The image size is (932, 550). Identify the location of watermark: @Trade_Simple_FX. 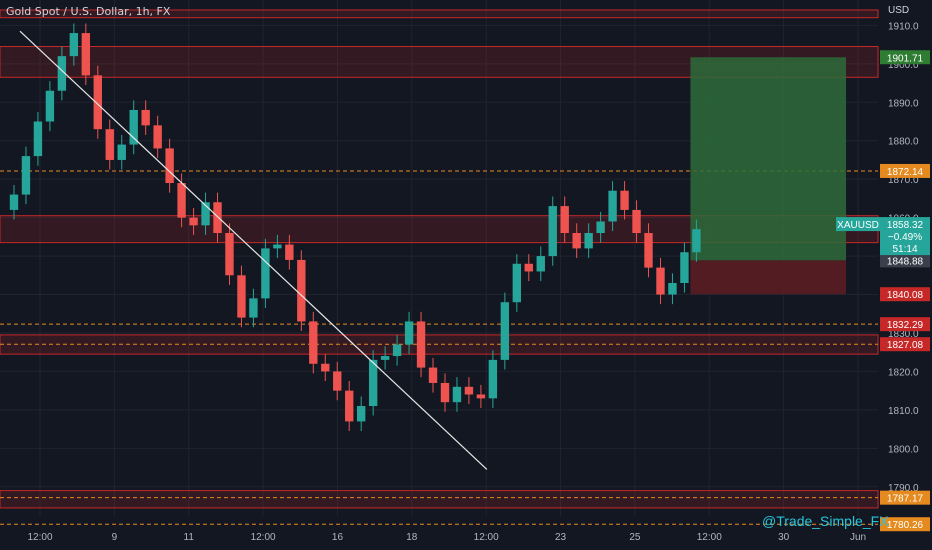
(825, 521).